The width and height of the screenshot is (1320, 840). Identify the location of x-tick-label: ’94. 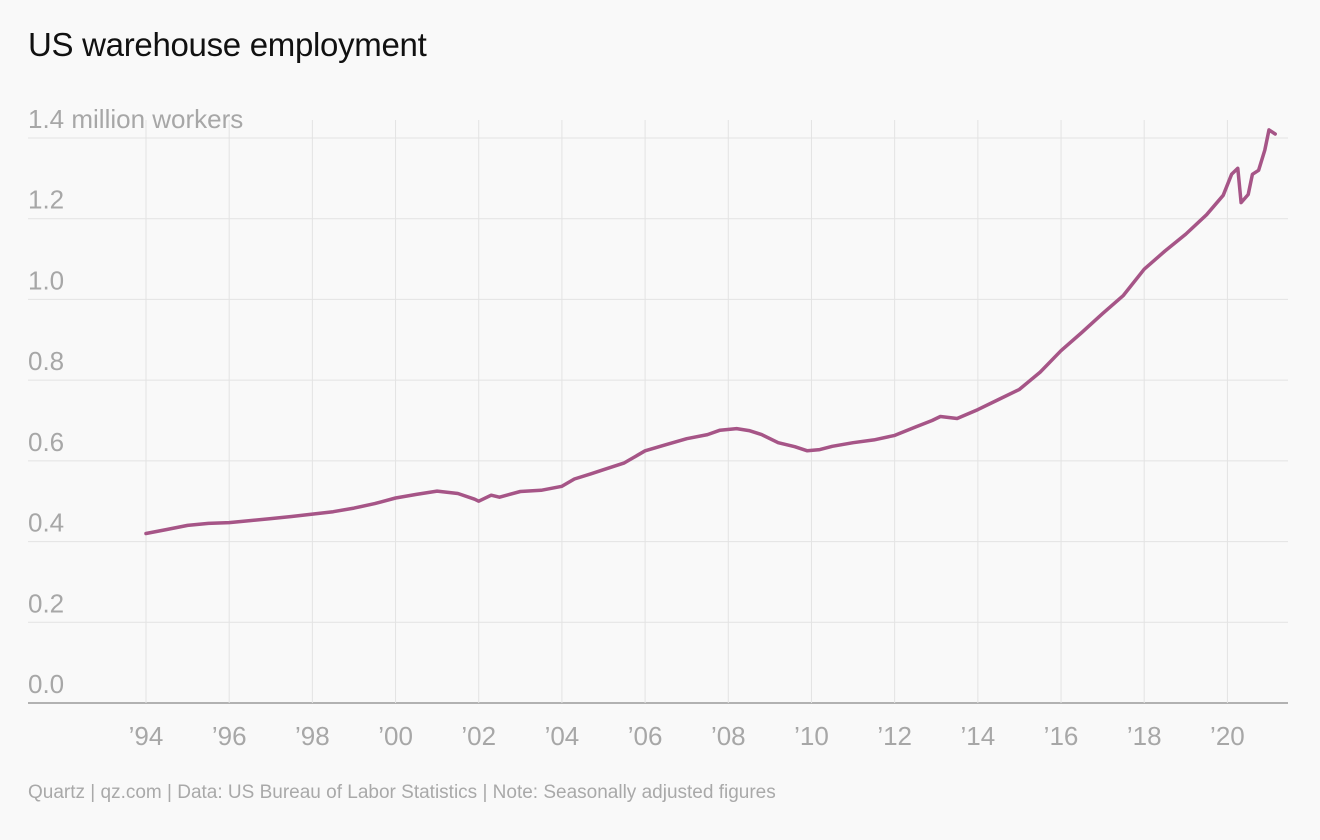
(146, 736).